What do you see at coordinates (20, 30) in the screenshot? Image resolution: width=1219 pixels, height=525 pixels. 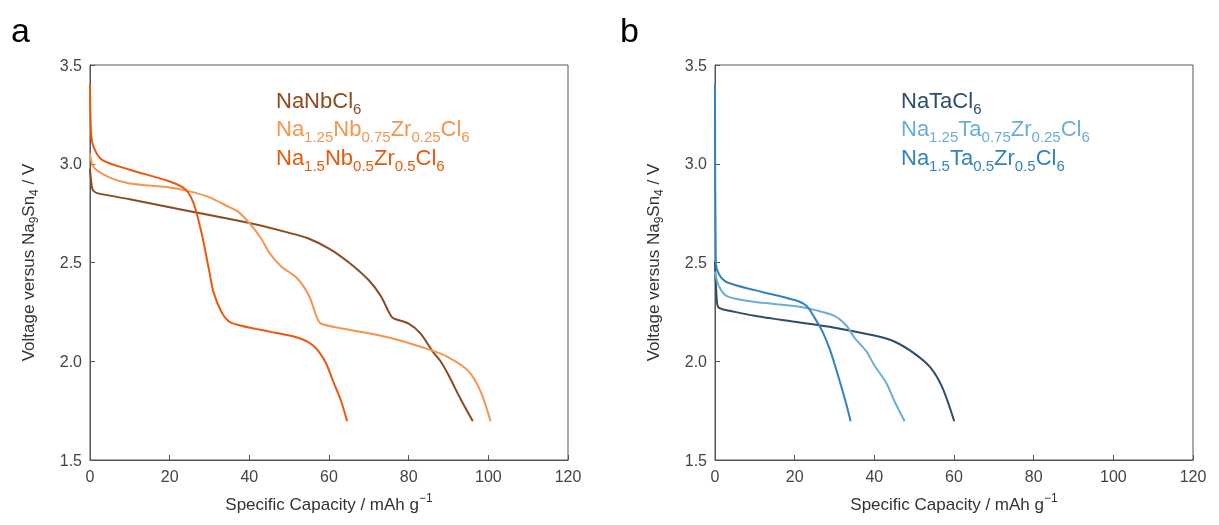 I see `chart-title: a` at bounding box center [20, 30].